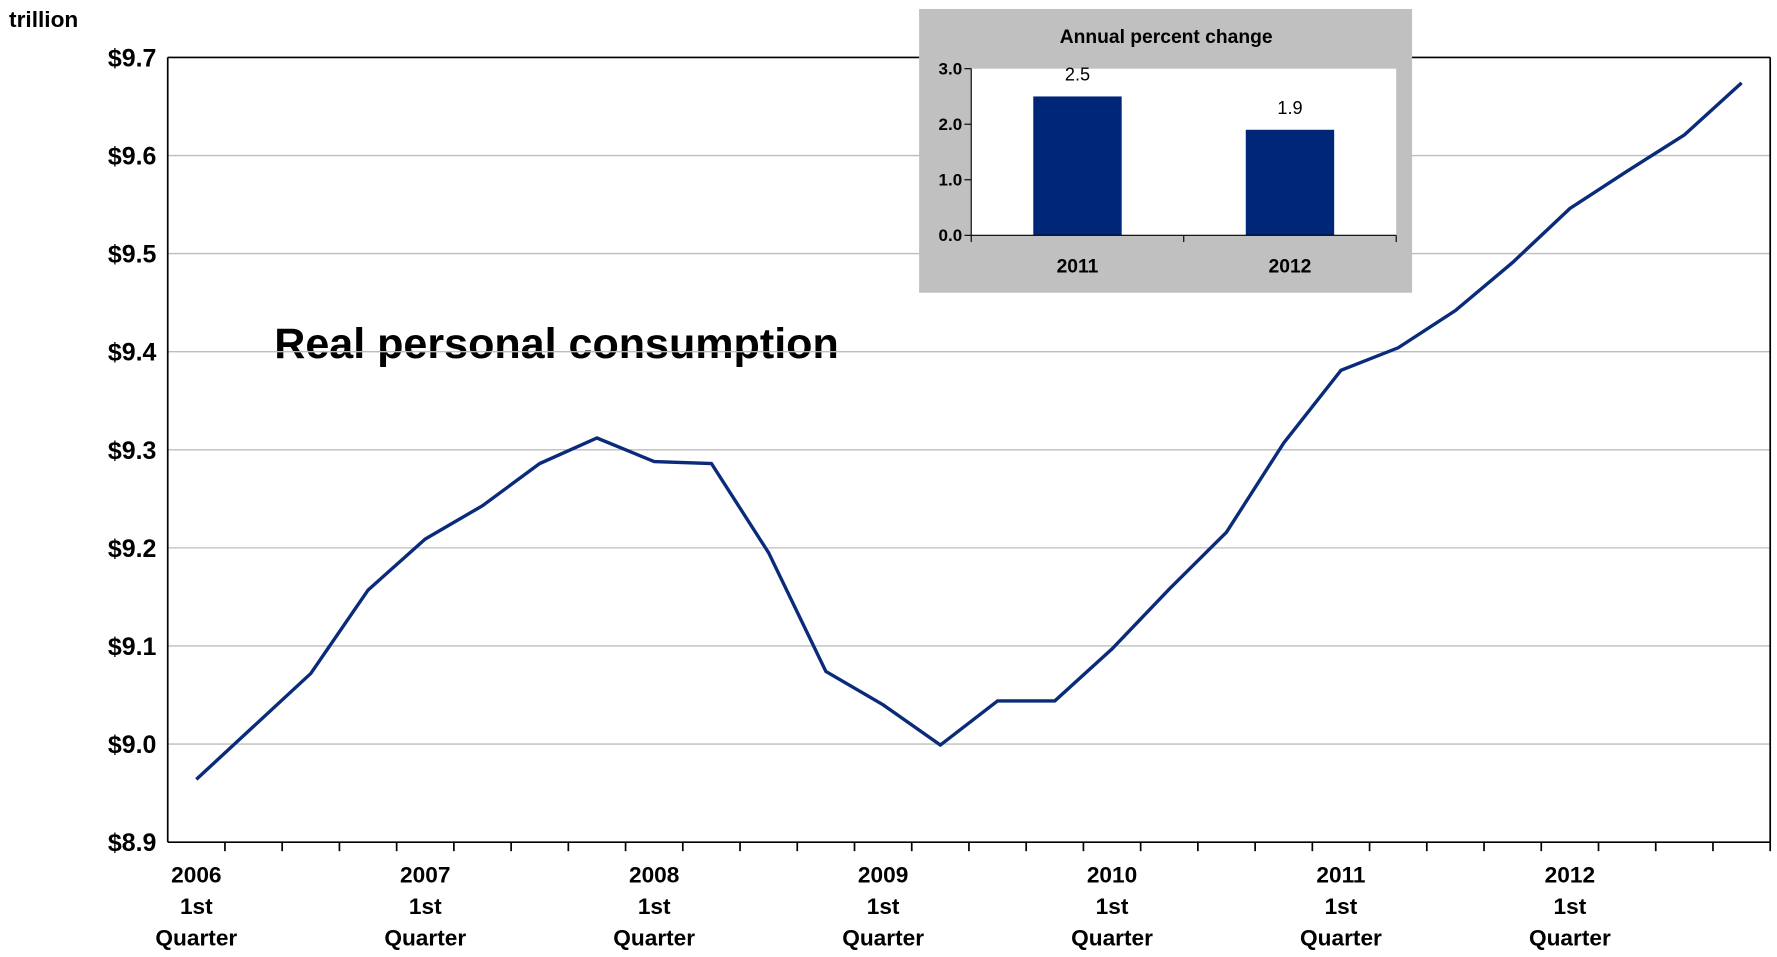 The image size is (1777, 957). Describe the element at coordinates (951, 124) in the screenshot. I see `y-tick-label: 2.0` at that location.